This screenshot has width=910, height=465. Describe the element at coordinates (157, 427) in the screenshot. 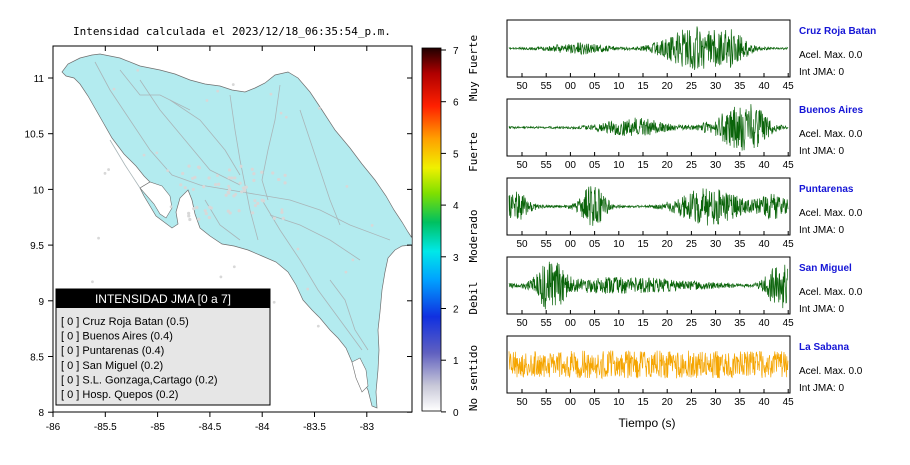

I see `map-x-tick: -85` at that location.